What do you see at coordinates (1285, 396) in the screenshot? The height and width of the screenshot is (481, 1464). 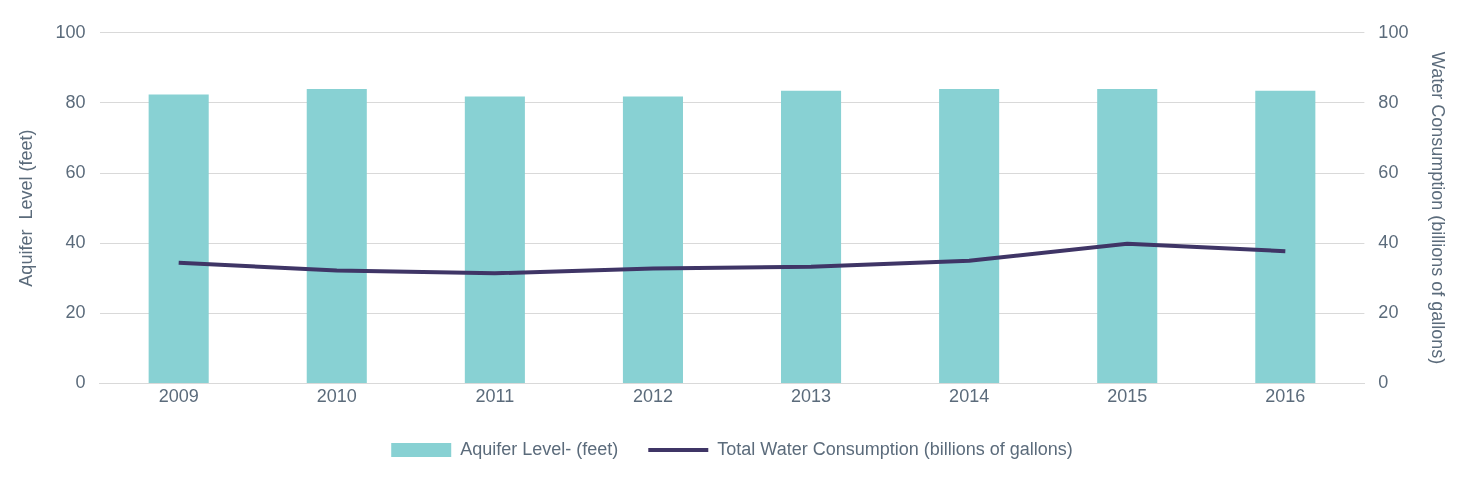 I see `x-tick-label: 2016` at bounding box center [1285, 396].